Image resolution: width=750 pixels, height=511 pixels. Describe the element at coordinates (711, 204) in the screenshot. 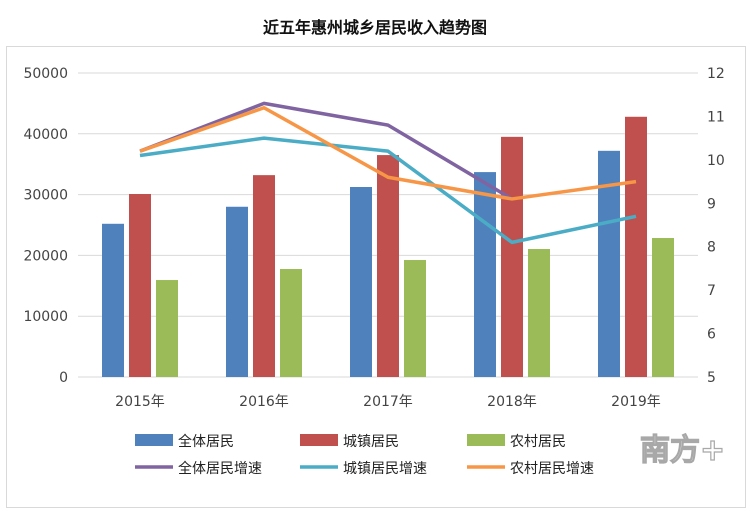

I see `right-axis-tick: 9` at that location.